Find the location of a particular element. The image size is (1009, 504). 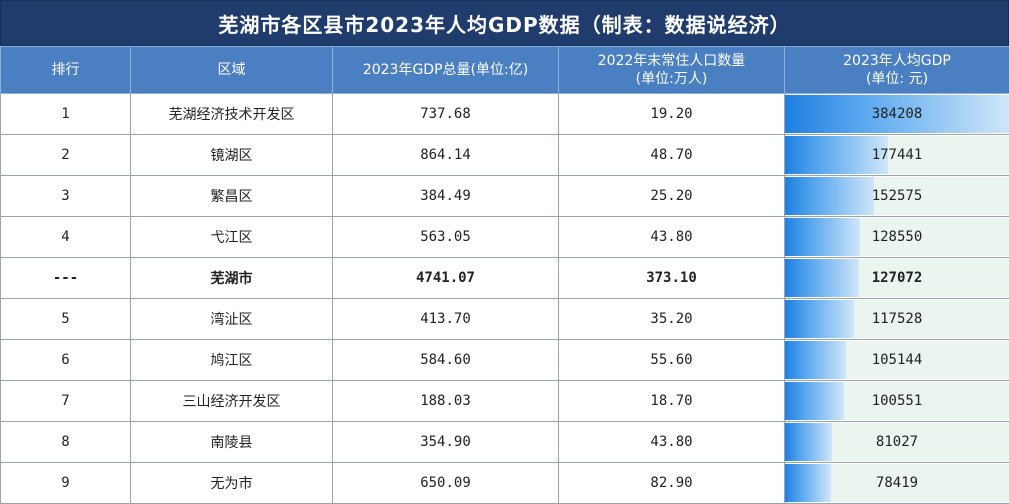

cell-rank: 8 is located at coordinates (66, 442).